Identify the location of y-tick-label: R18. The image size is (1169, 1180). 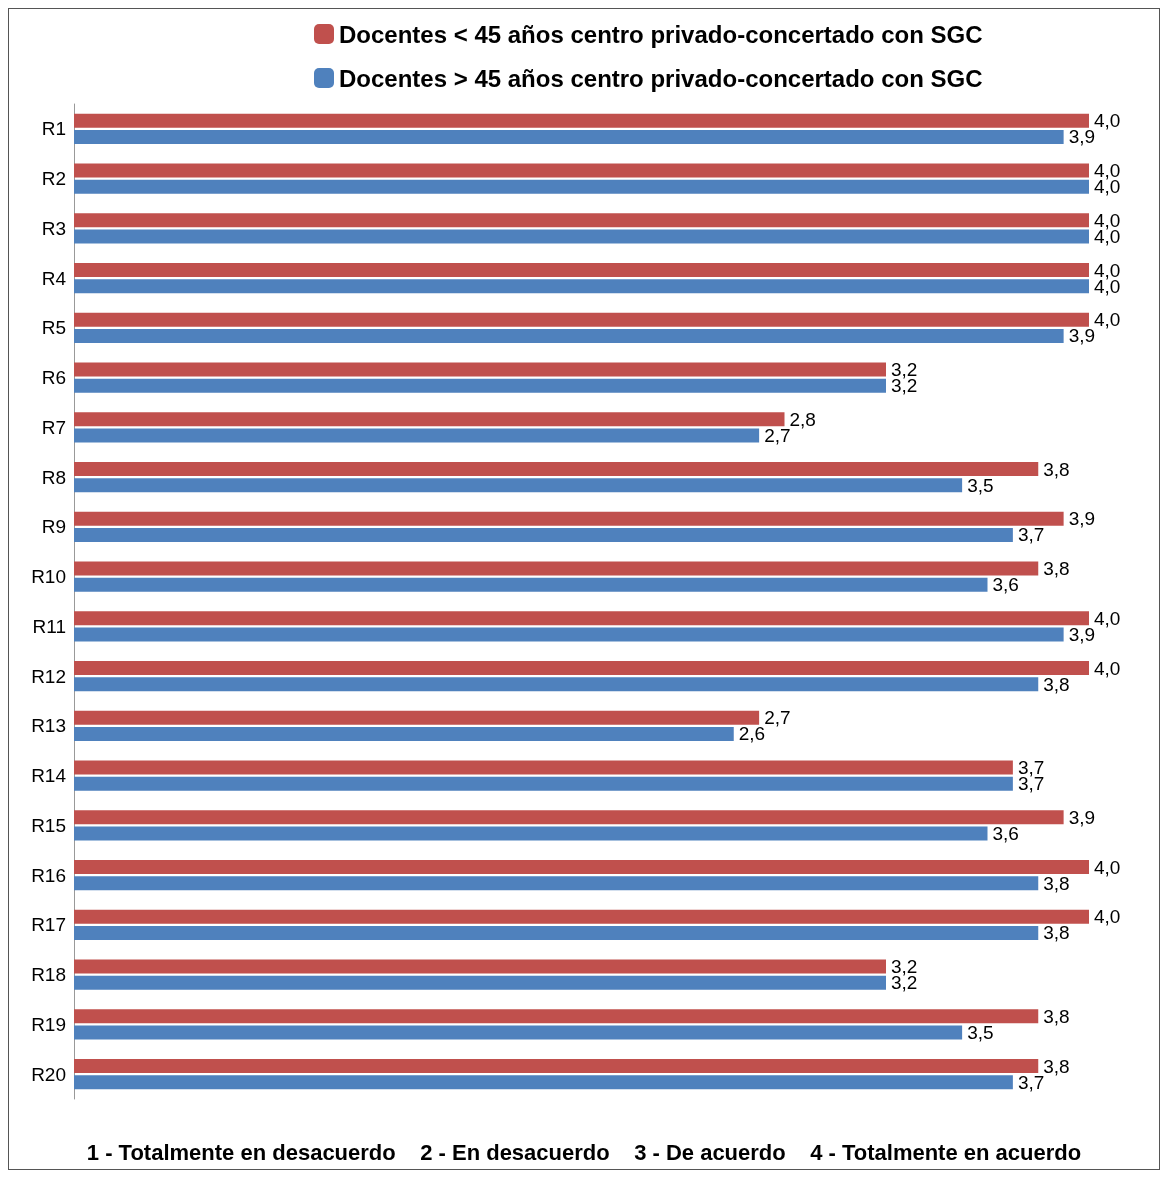
(48, 975).